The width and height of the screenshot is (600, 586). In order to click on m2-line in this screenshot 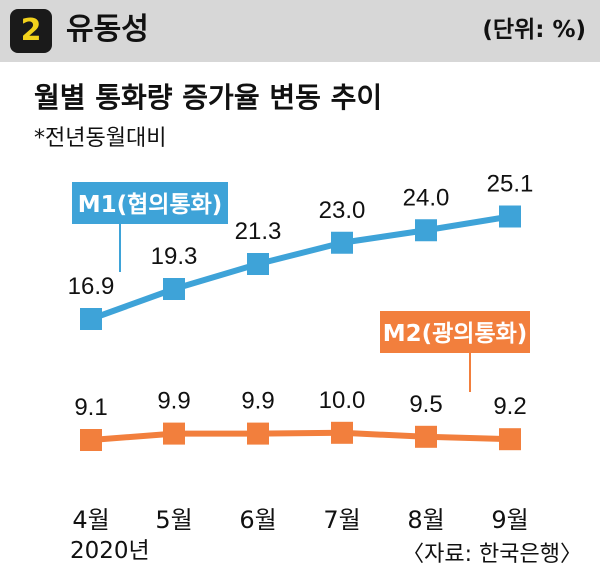, I will do `click(300, 436)`.